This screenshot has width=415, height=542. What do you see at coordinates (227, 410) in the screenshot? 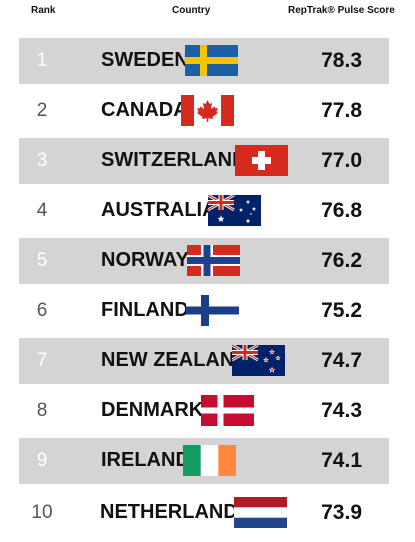
I see `denmark-flag-icon` at bounding box center [227, 410].